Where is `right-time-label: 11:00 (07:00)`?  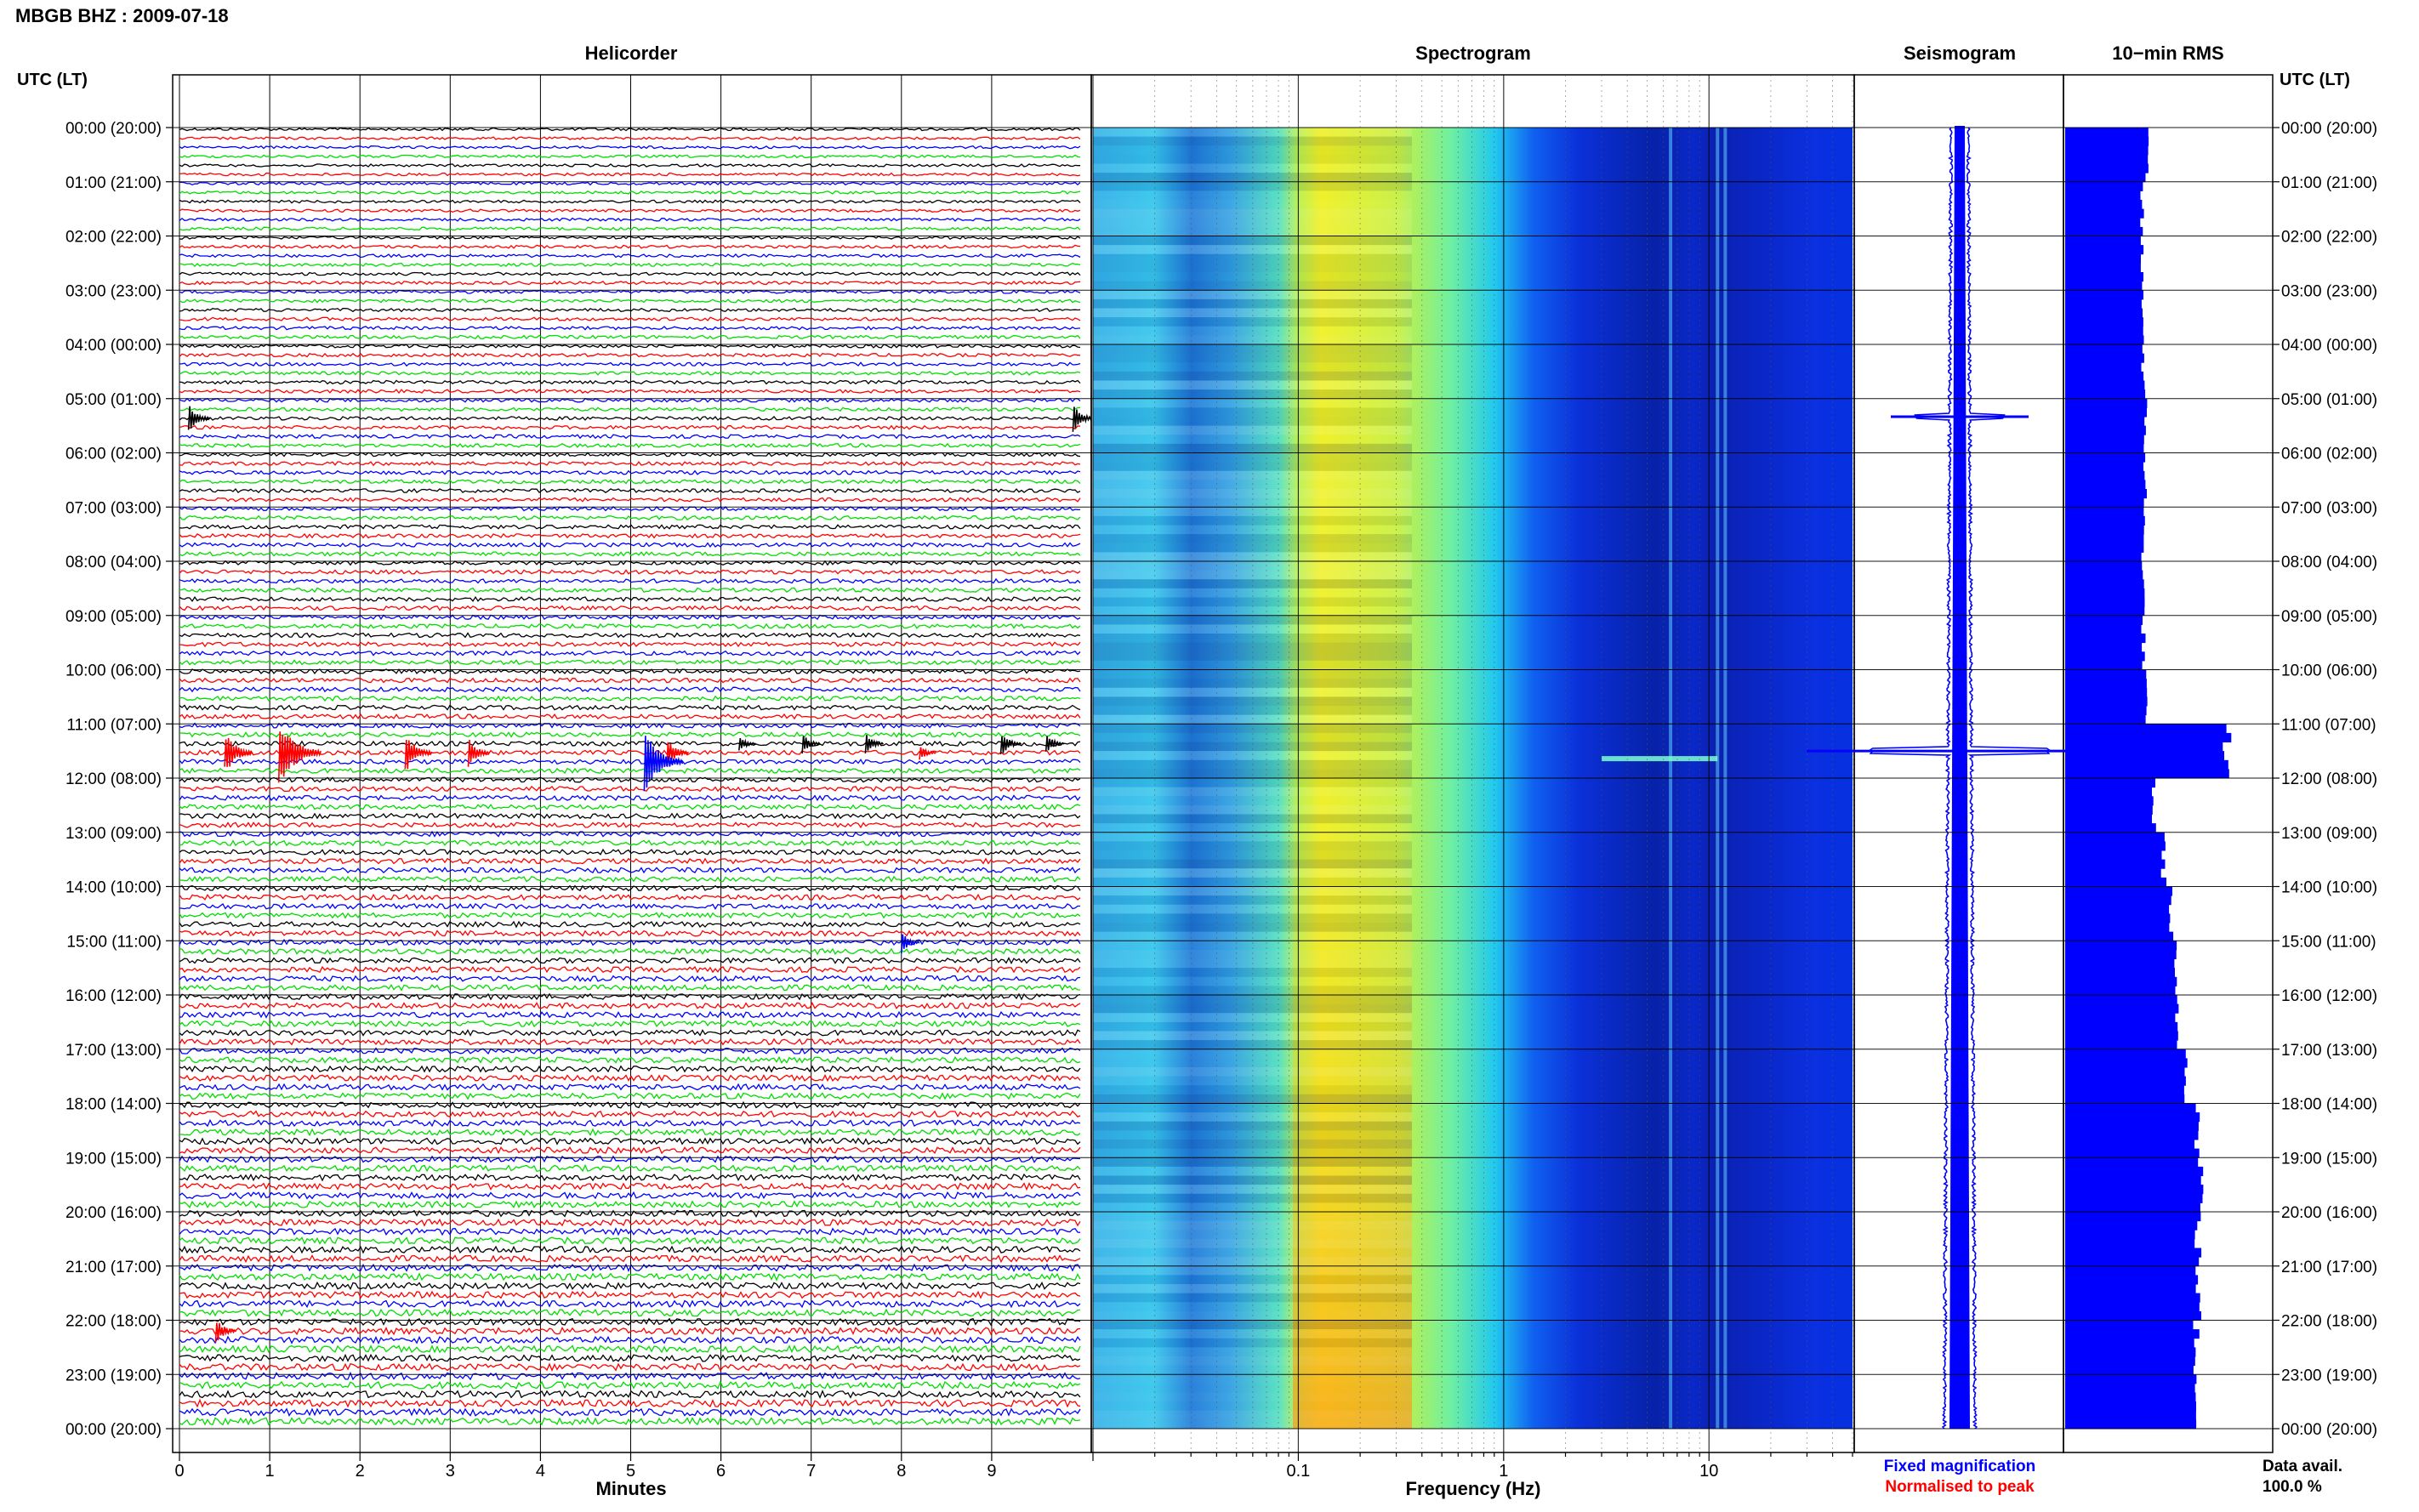 right-time-label: 11:00 (07:00) is located at coordinates (2328, 725).